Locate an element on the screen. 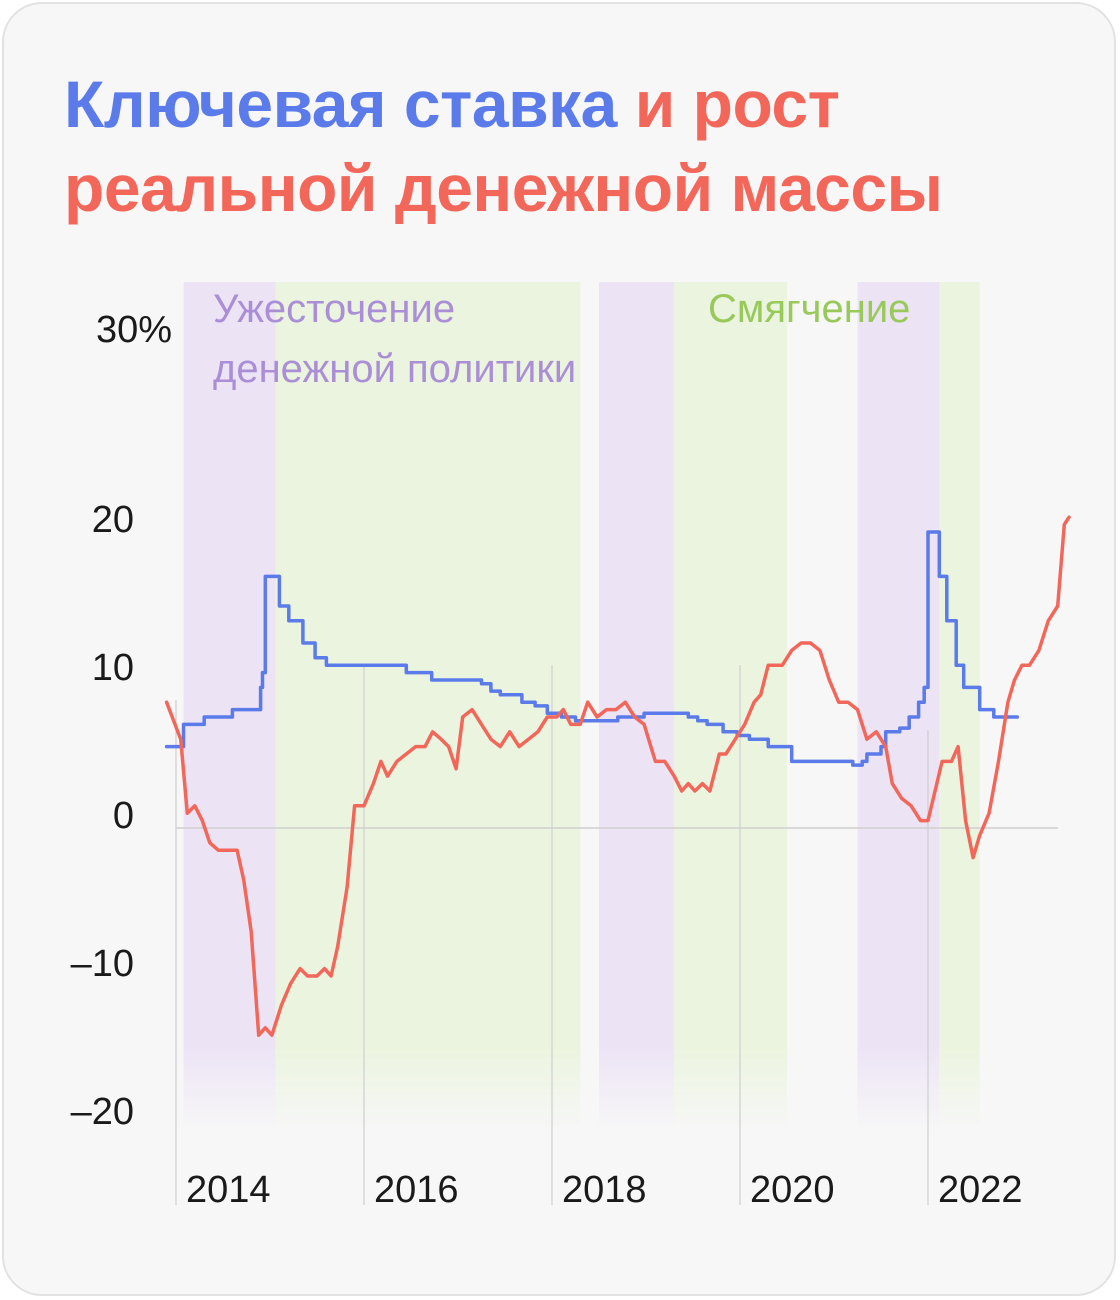  y-axis-labels: 30% 20 10 0 –10 –20 is located at coordinates (121, 721).